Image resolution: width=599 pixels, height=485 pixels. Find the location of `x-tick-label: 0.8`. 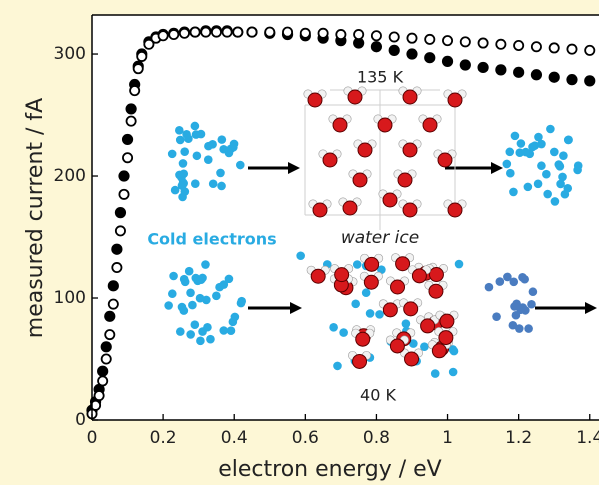

x-tick-label: 0.8 is located at coordinates (376, 438).